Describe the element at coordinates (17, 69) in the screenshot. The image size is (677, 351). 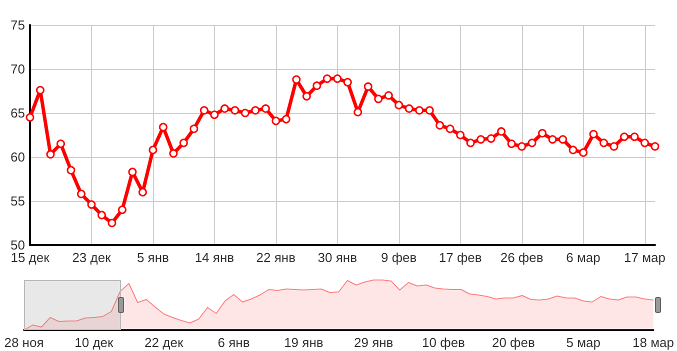
I see `y-tick-label: 70` at that location.